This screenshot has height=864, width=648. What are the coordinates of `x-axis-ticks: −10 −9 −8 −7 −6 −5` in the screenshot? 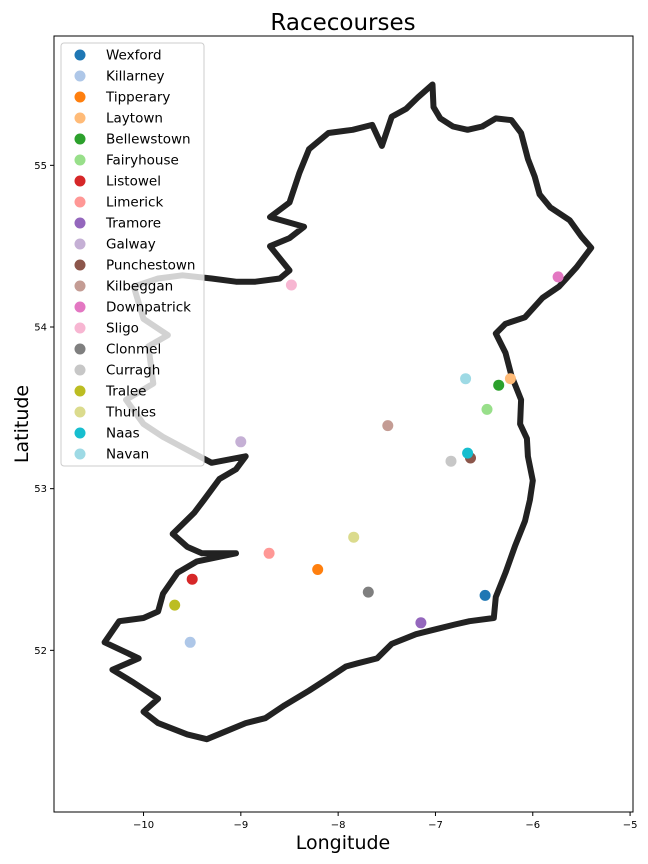 It's located at (385, 821).